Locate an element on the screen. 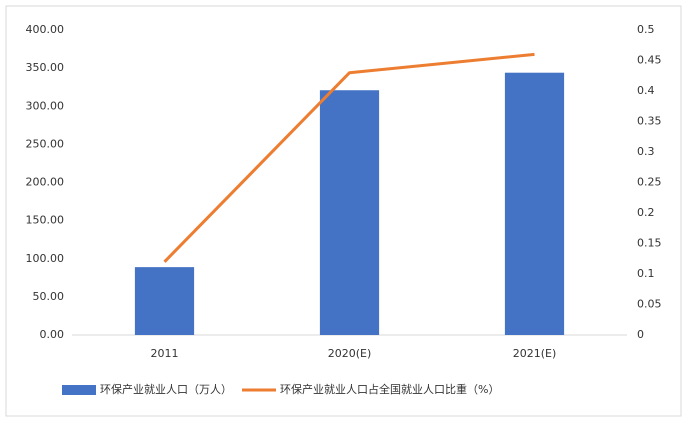 This screenshot has width=687, height=427. y2-tick-label: 0.45 is located at coordinates (649, 60).